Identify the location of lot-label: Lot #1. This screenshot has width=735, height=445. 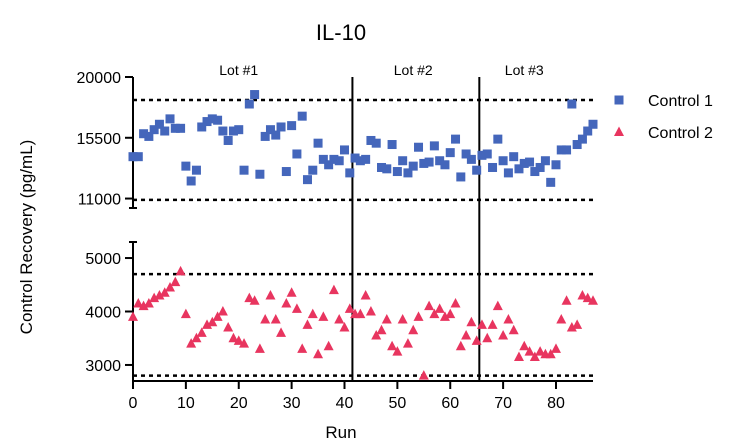
(238, 70).